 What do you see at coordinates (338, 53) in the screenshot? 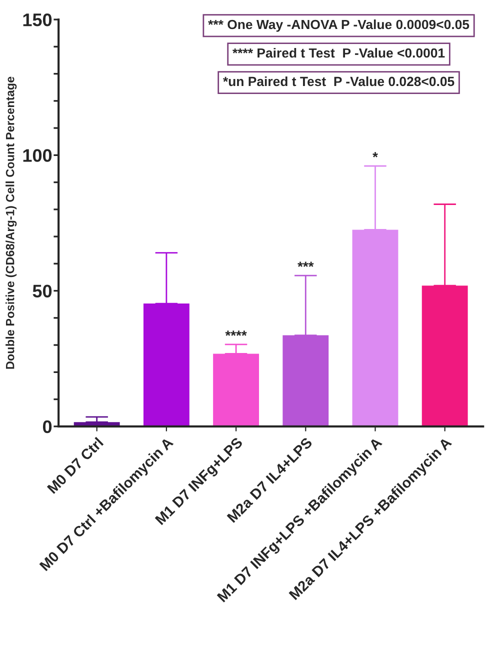
I see `annotation: **** Paired t Test P -Value <0.0001` at bounding box center [338, 53].